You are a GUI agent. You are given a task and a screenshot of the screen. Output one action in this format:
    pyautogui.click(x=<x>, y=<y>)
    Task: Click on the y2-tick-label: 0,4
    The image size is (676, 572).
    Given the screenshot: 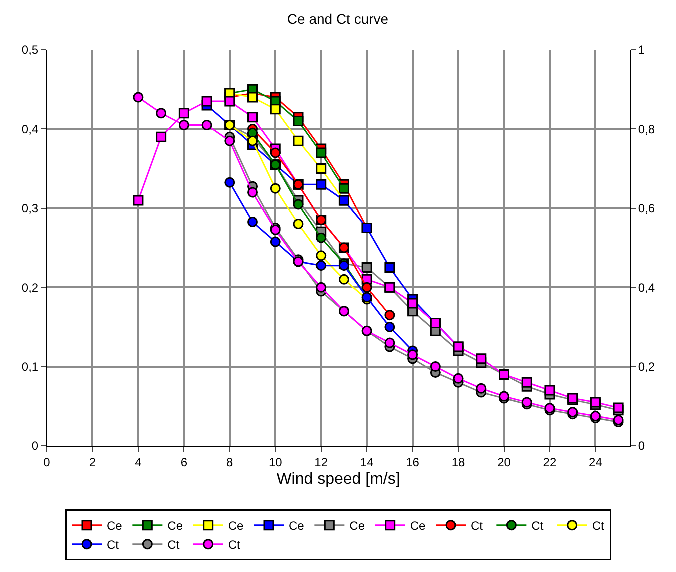 What is the action you would take?
    pyautogui.click(x=647, y=287)
    